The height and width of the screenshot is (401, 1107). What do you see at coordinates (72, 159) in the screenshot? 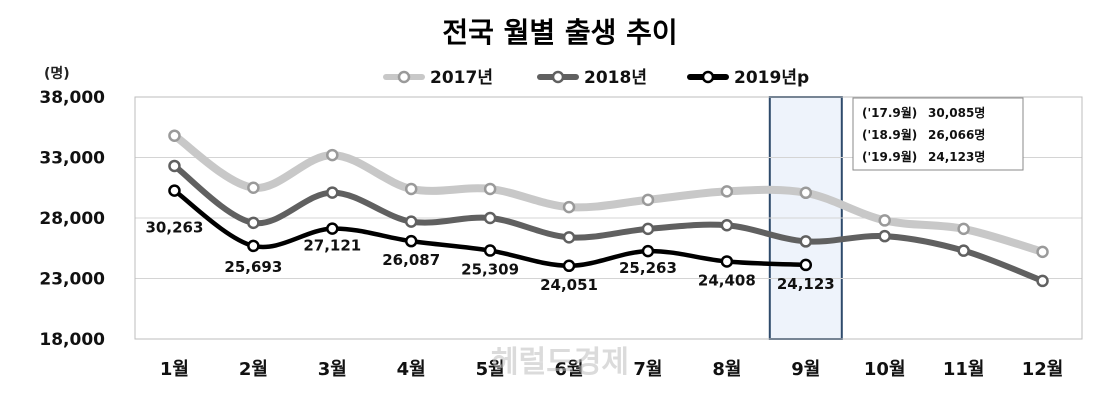
I see `y-tick-label: 33,000` at bounding box center [72, 159].